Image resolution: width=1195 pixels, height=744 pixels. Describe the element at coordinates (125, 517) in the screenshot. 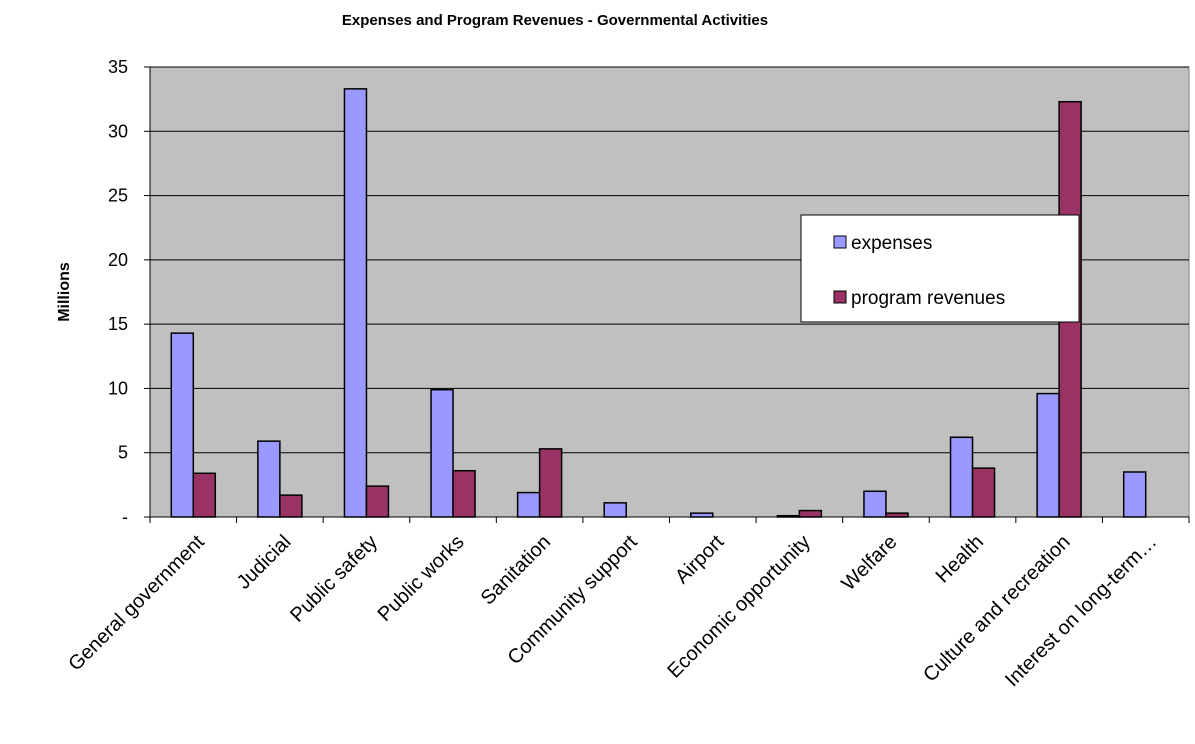

I see `y-tick-label: -` at that location.